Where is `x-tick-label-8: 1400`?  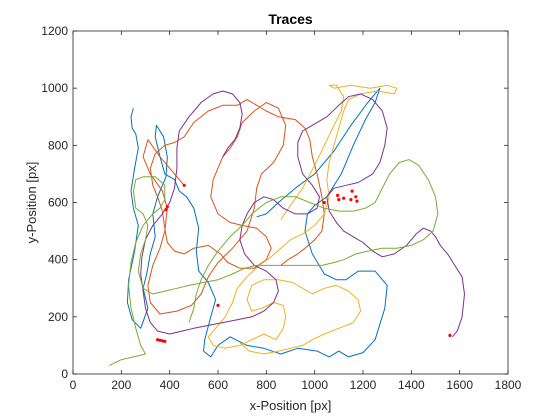 x-tick-label-8: 1400 is located at coordinates (411, 385).